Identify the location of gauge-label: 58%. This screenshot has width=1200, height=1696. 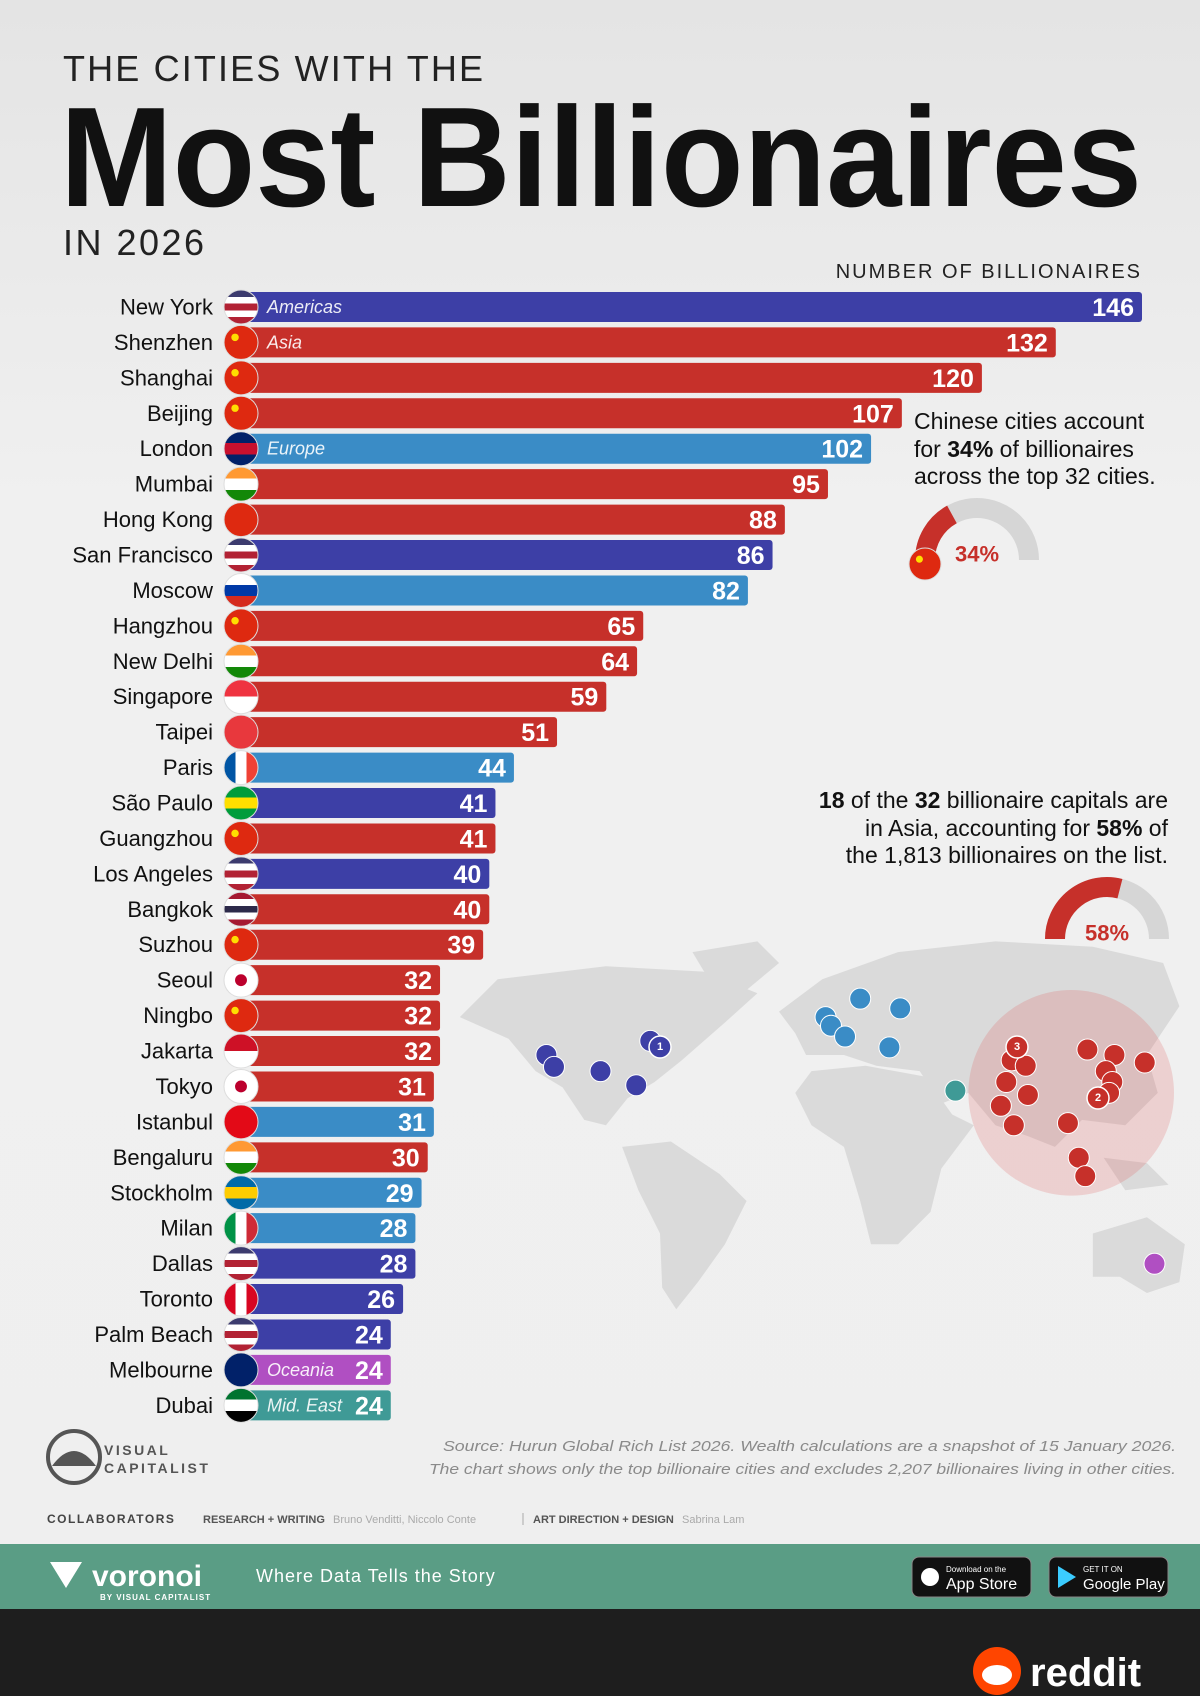
(1107, 933).